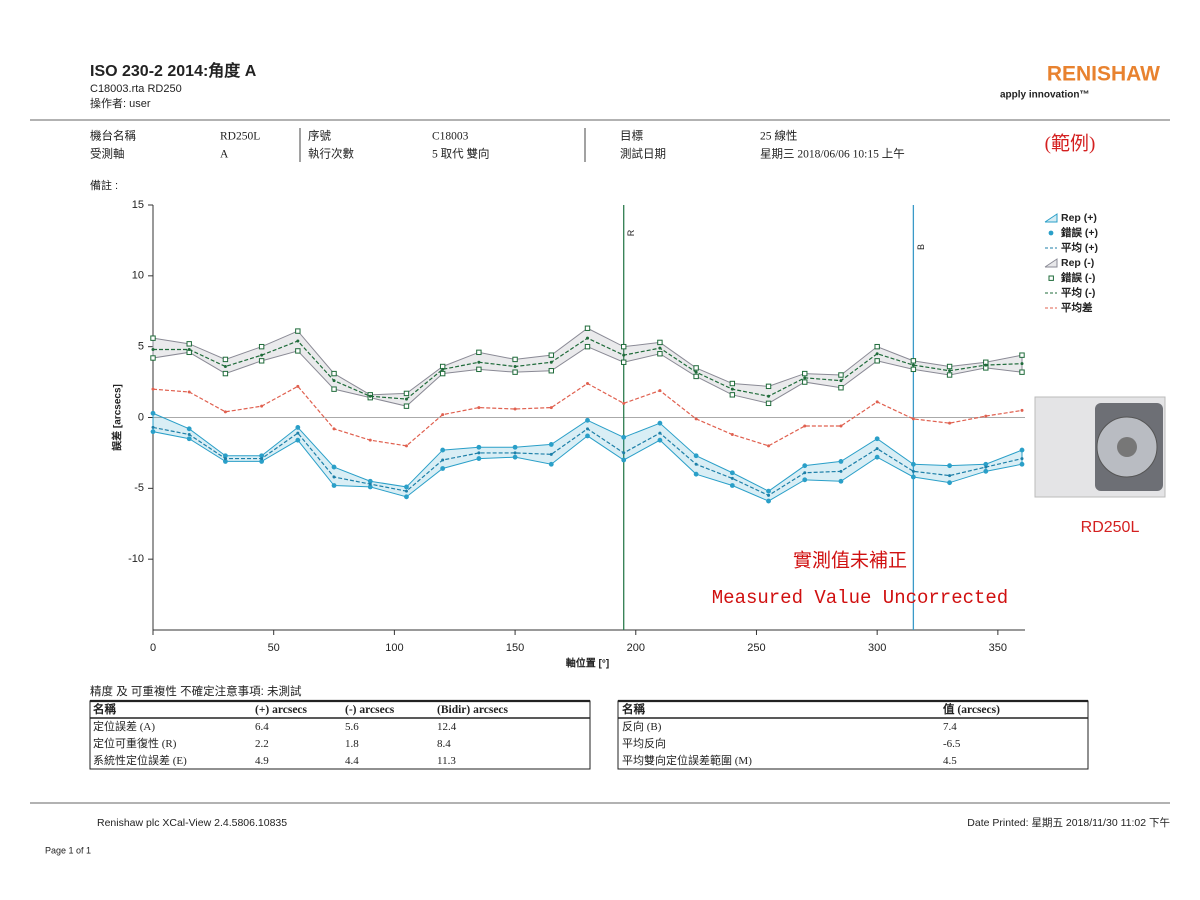  What do you see at coordinates (644, 743) in the screenshot?
I see `table-cell: 平均反向` at bounding box center [644, 743].